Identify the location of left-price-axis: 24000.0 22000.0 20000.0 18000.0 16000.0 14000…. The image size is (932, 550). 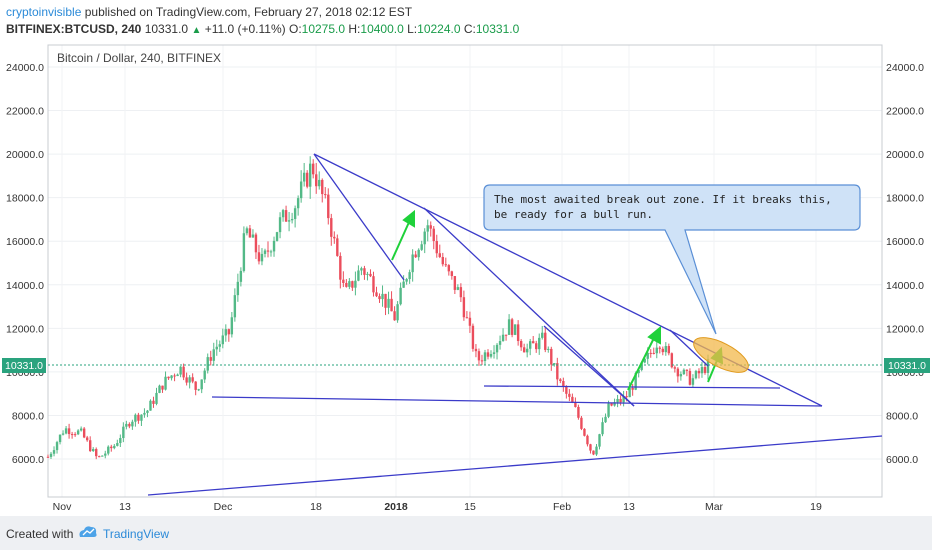
(25, 264).